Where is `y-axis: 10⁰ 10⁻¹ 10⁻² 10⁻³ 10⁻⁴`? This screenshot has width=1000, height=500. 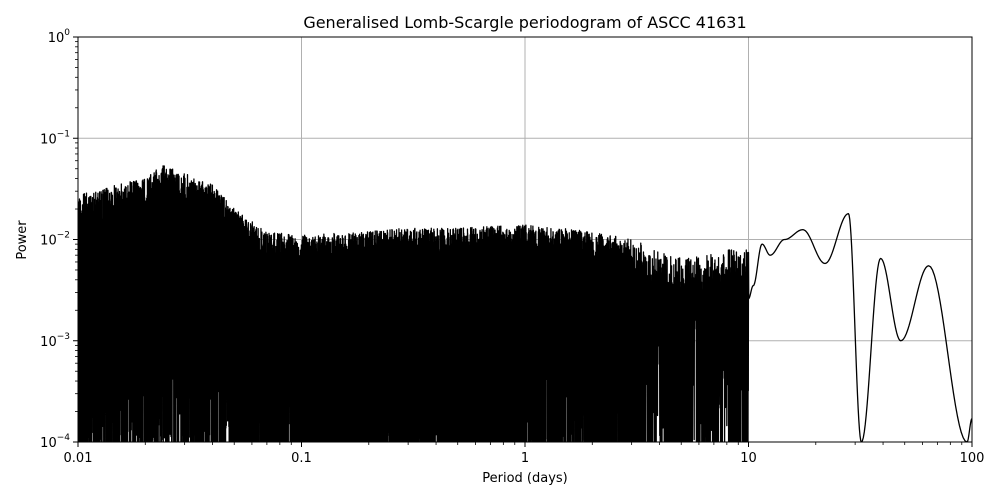
y-axis: 10⁰ 10⁻¹ 10⁻² 10⁻³ 10⁻⁴ is located at coordinates (59, 239).